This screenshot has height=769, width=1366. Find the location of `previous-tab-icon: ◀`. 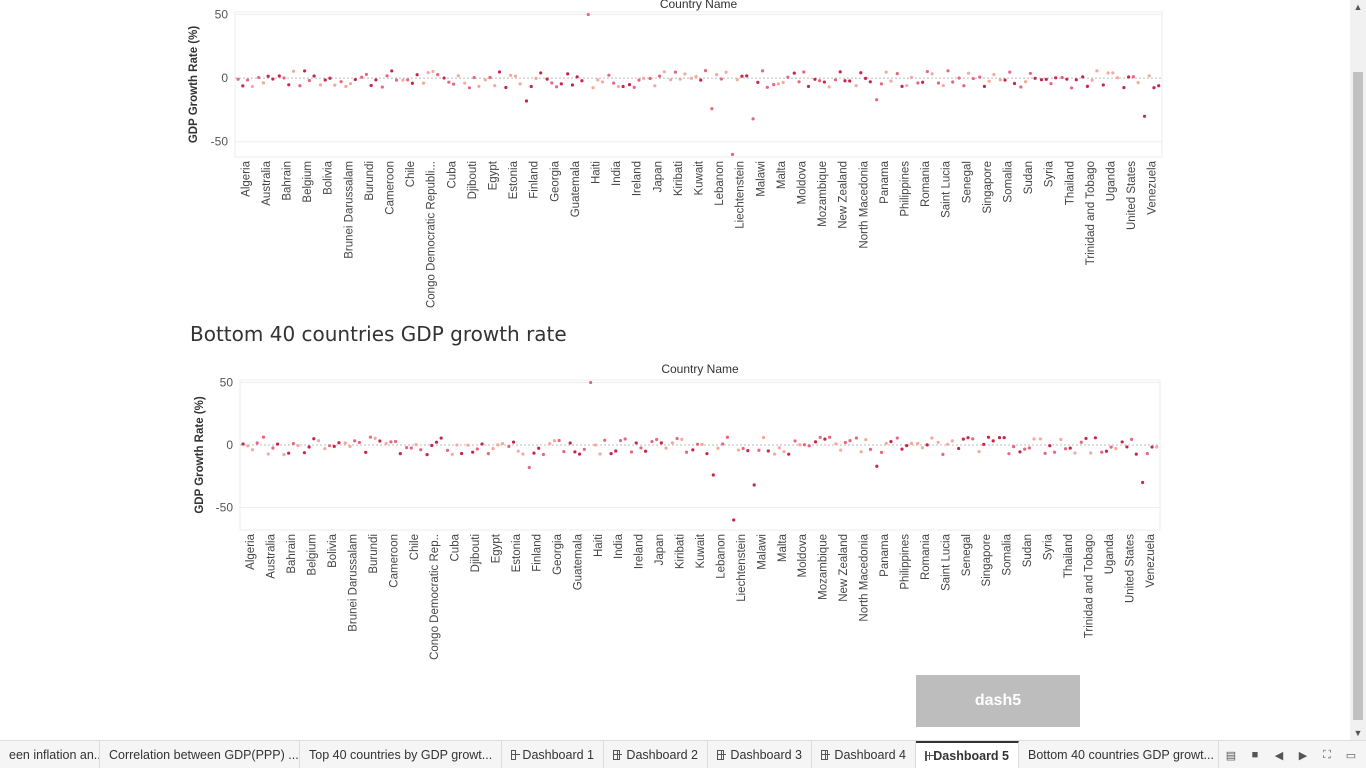

previous-tab-icon: ◀ is located at coordinates (1279, 755).